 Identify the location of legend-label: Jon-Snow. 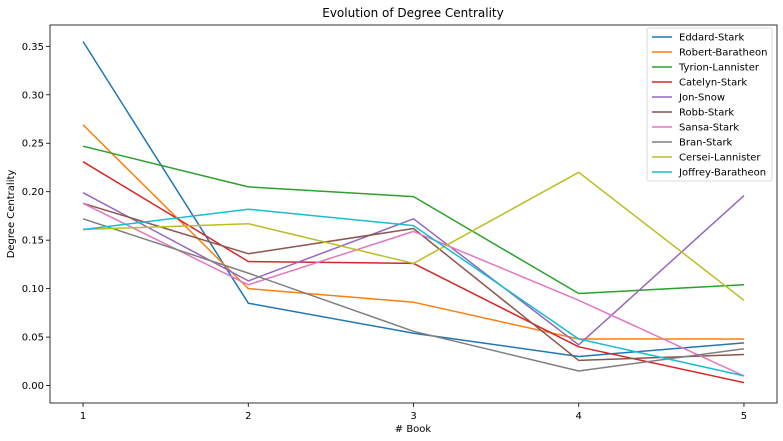
(701, 98).